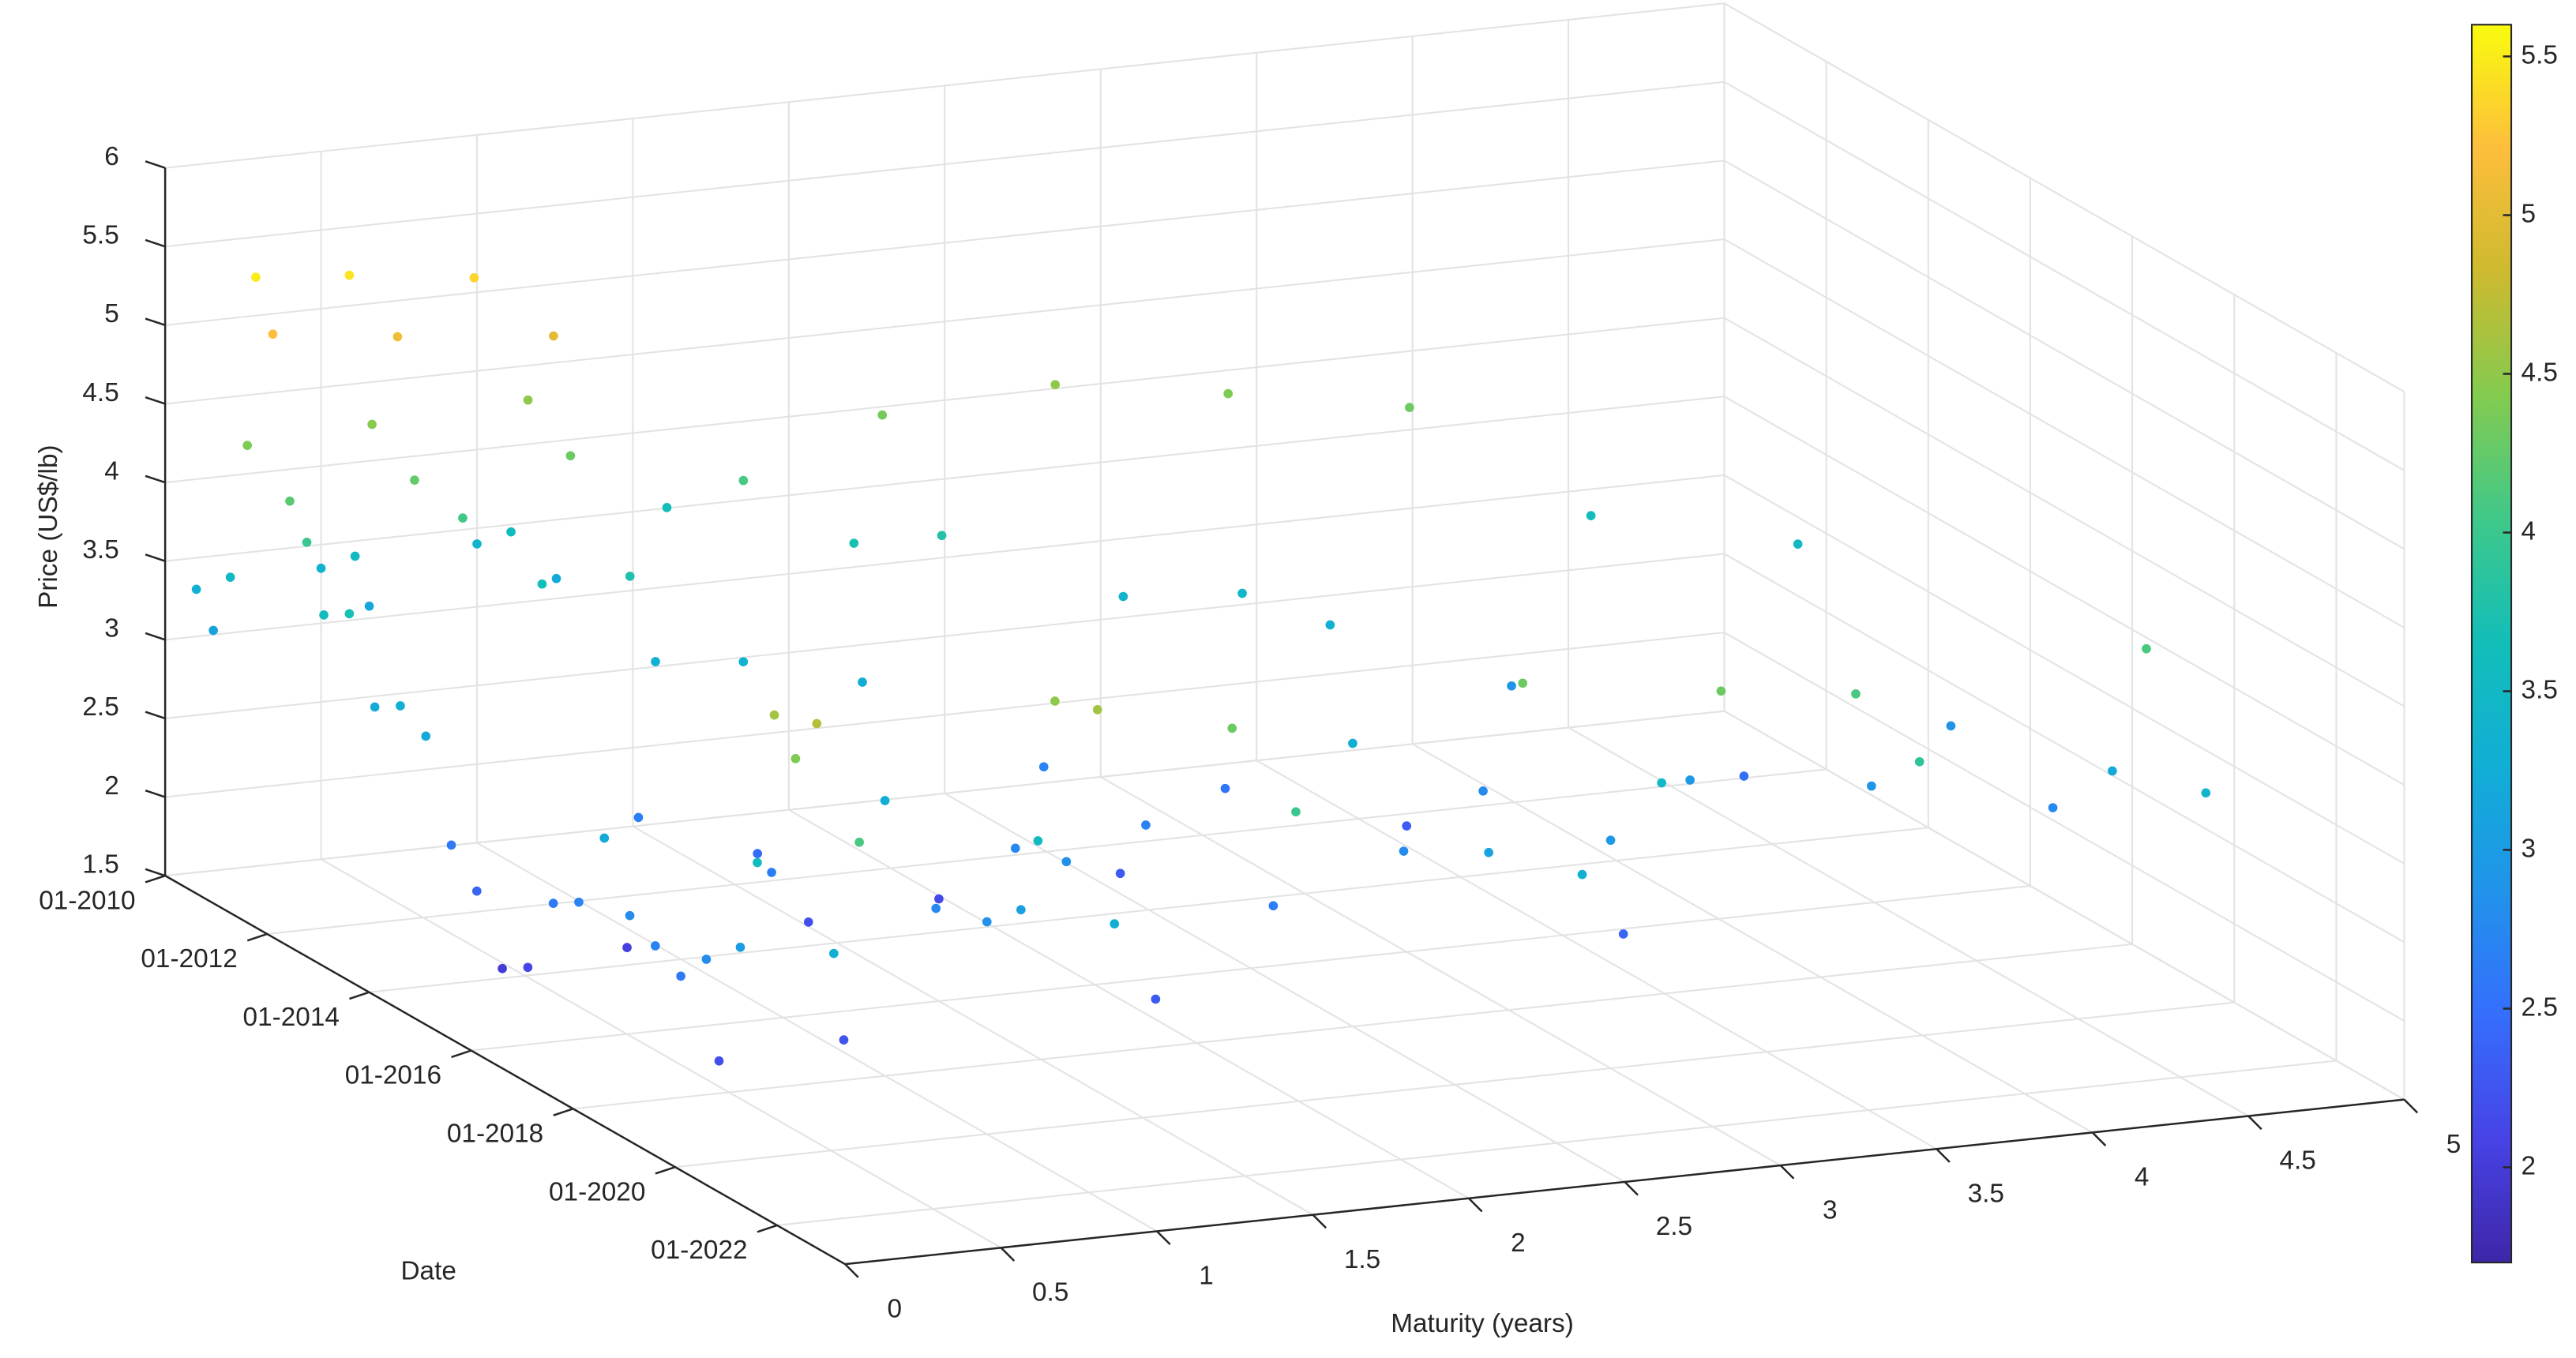 This screenshot has height=1358, width=2576. What do you see at coordinates (111, 628) in the screenshot?
I see `z-tick-label: 3` at bounding box center [111, 628].